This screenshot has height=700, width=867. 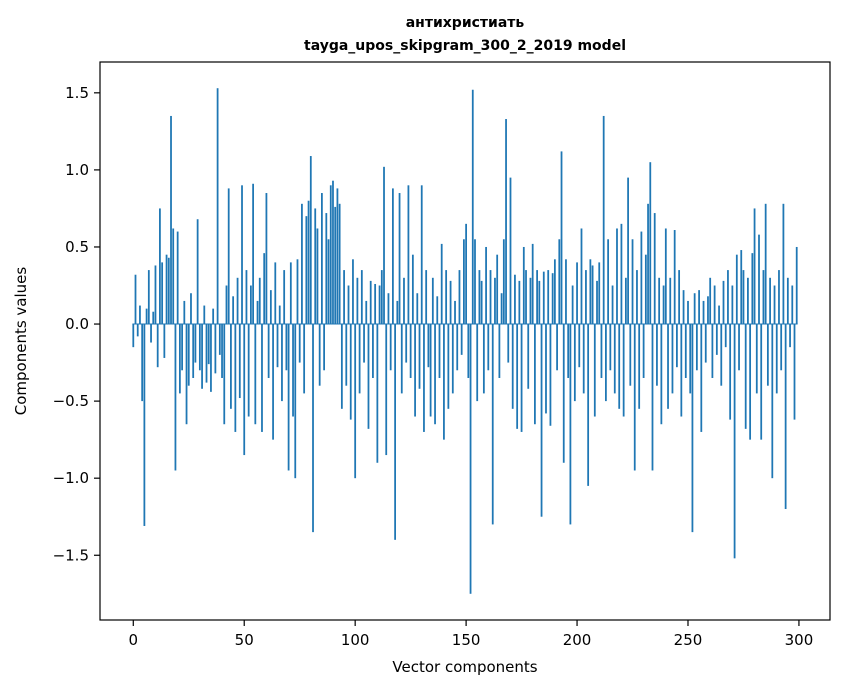 What do you see at coordinates (71, 555) in the screenshot?
I see `y-tick-label: −1.5` at bounding box center [71, 555].